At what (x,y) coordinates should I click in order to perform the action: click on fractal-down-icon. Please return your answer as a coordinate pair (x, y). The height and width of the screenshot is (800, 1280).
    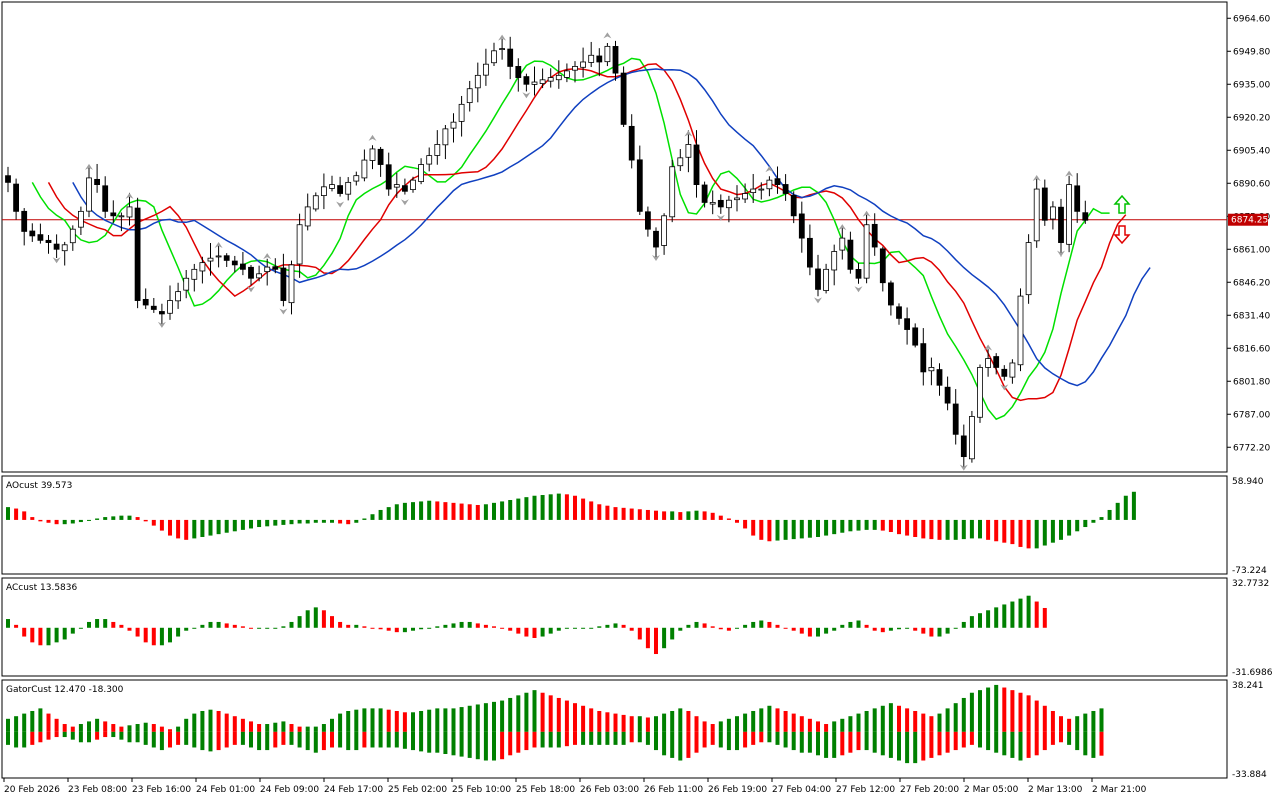
    Looking at the image, I should click on (340, 204).